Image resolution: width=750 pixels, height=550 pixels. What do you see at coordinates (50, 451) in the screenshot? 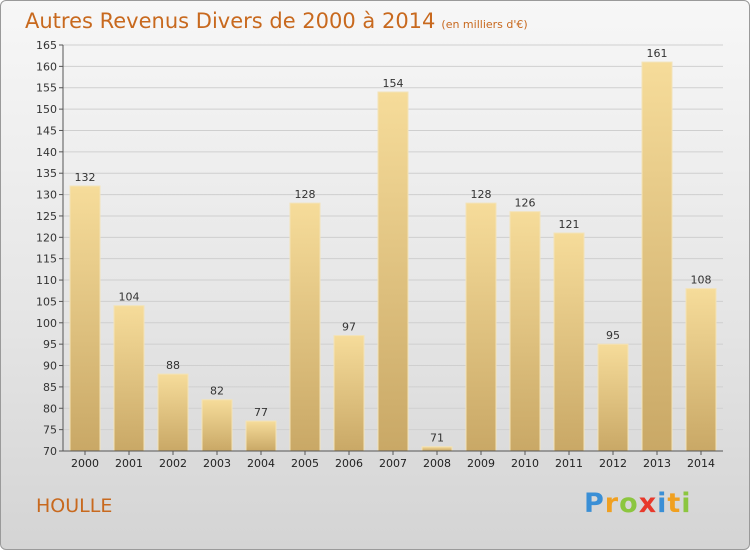
I see `y-tick-label: 70` at bounding box center [50, 451].